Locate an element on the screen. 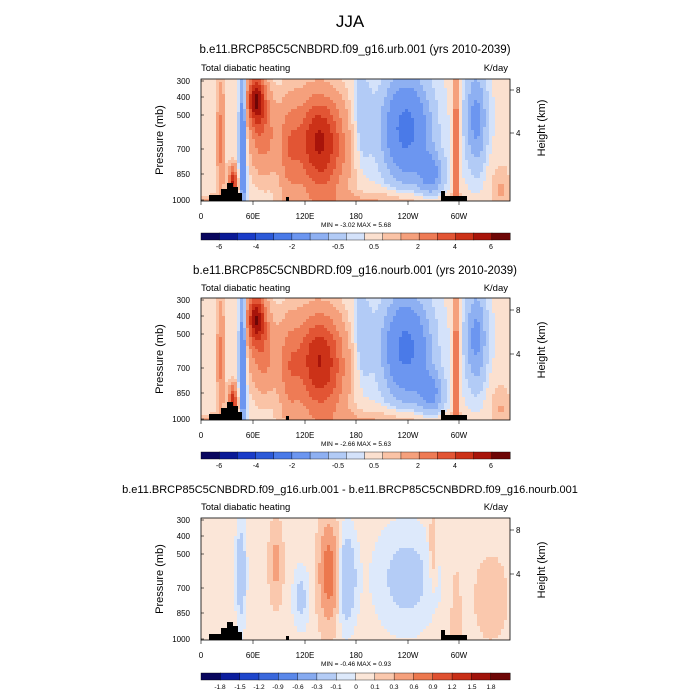 The height and width of the screenshot is (700, 700). panel-1-ytick-label: 300 is located at coordinates (184, 81).